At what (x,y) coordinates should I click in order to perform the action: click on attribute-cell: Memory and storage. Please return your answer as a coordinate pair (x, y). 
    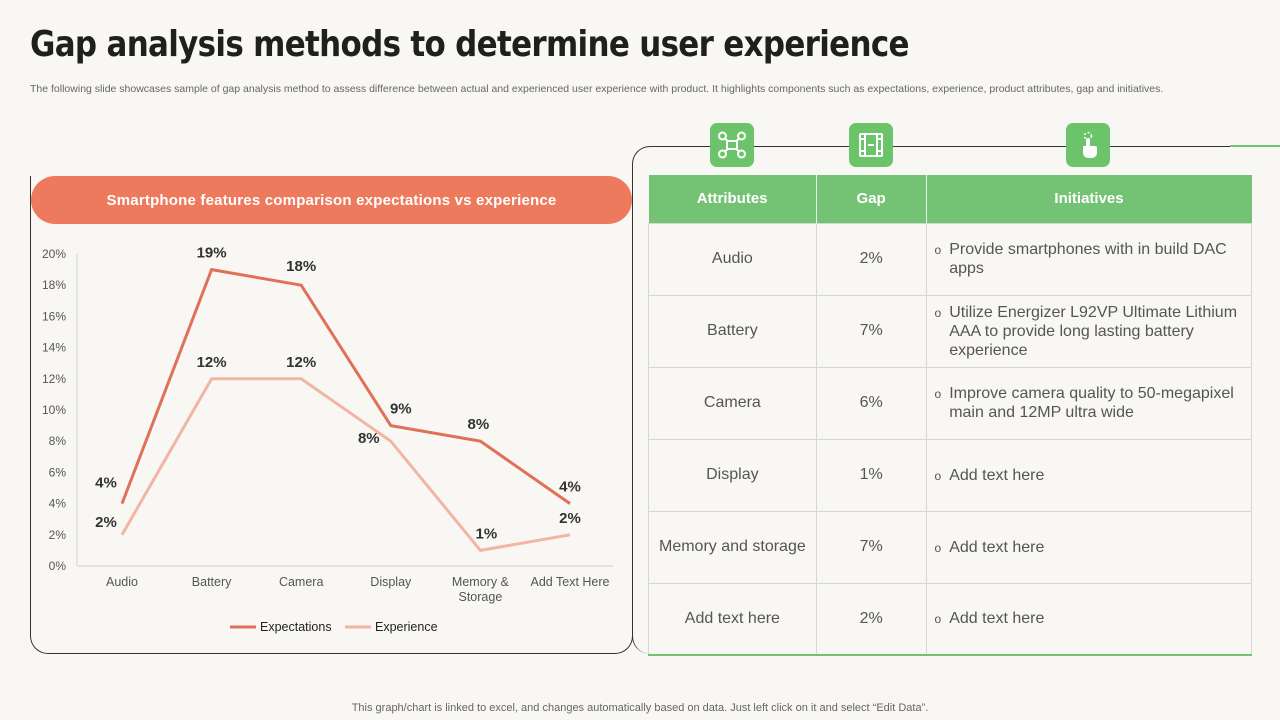
    Looking at the image, I should click on (732, 547).